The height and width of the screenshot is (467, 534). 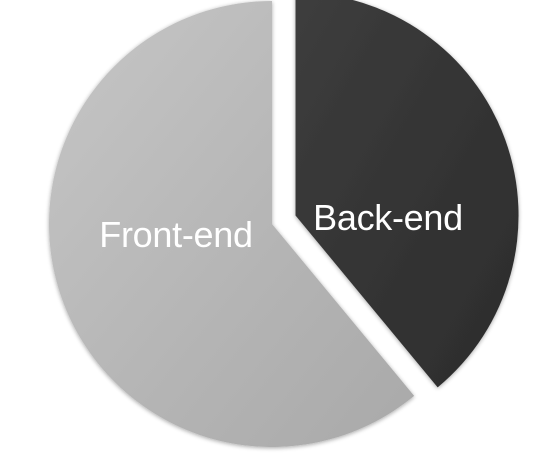 I want to click on slice-label-front-end: Front-end, so click(x=175, y=234).